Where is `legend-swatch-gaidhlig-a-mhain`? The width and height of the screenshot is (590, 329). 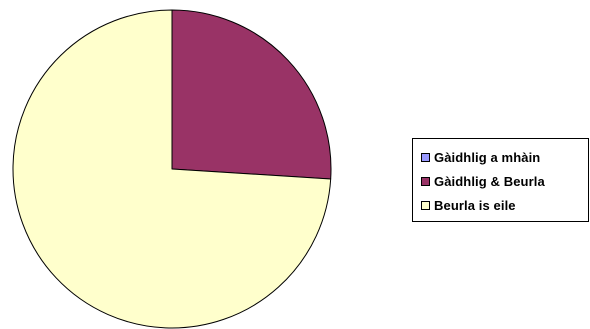 legend-swatch-gaidhlig-a-mhain is located at coordinates (425, 157).